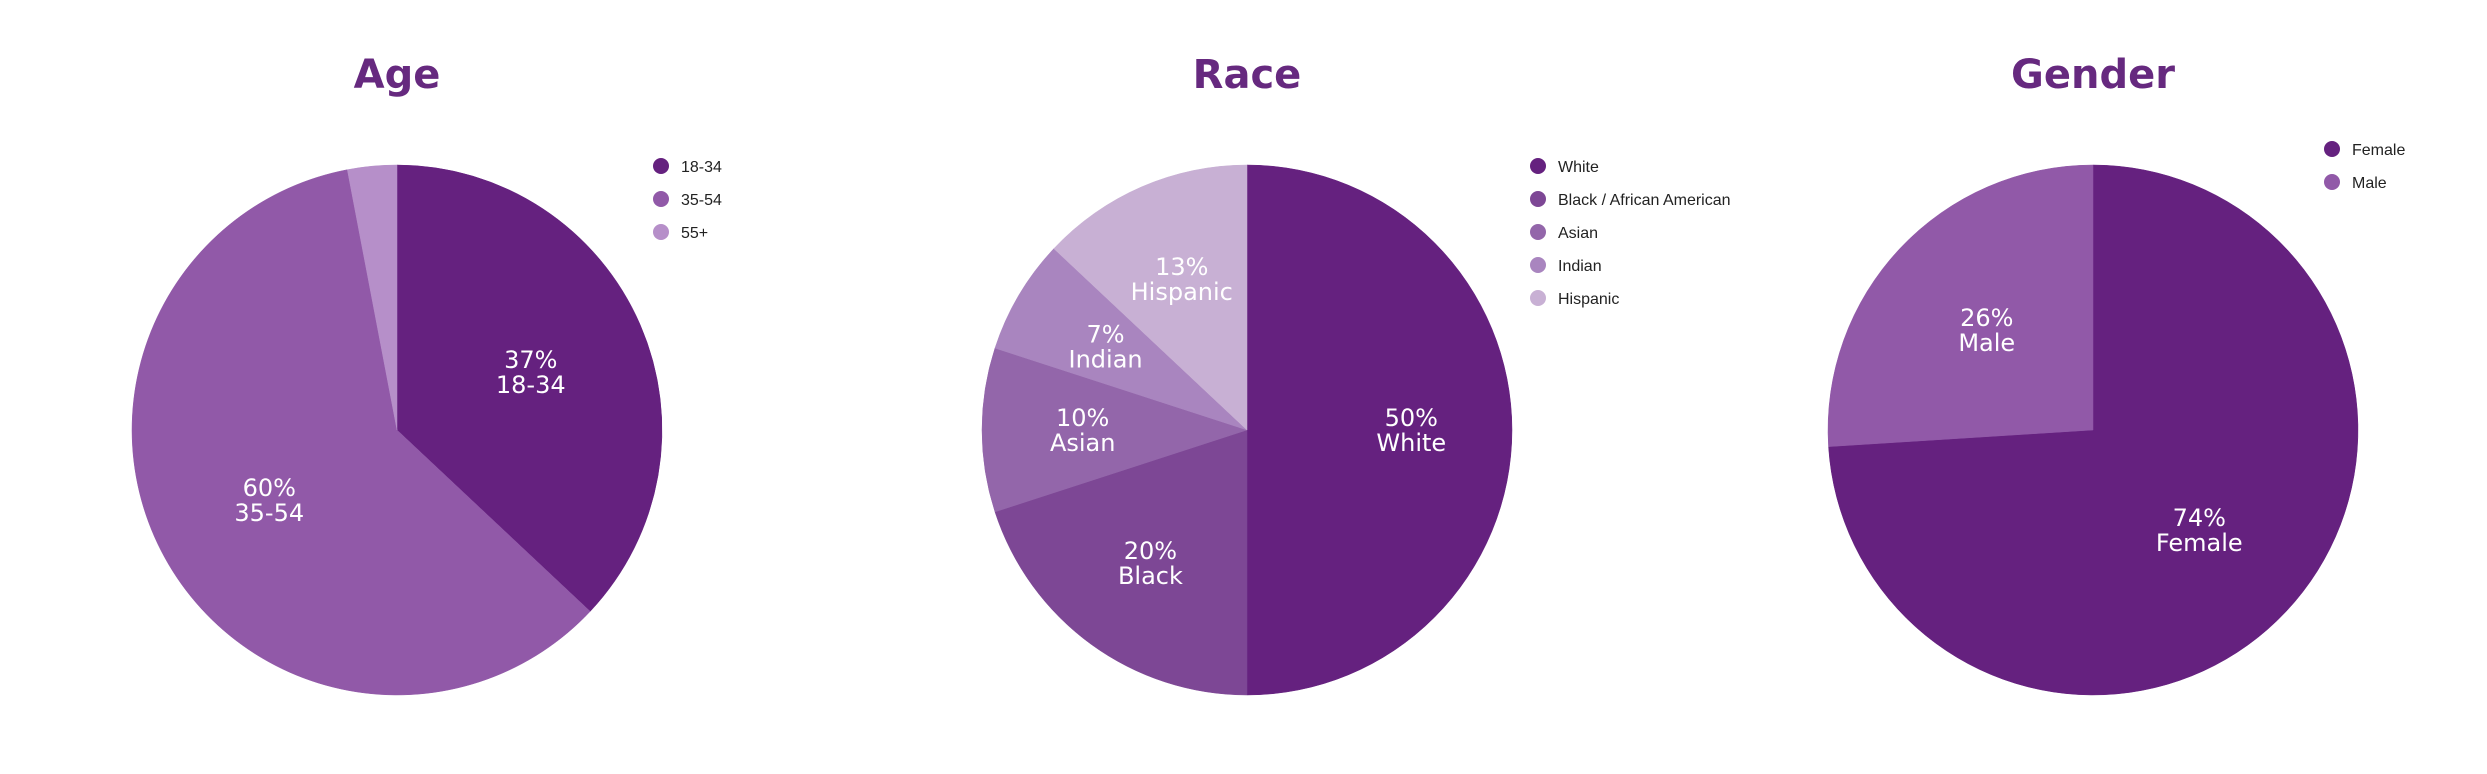 The width and height of the screenshot is (2487, 774). I want to click on slice-label-female: 74% Female, so click(2199, 530).